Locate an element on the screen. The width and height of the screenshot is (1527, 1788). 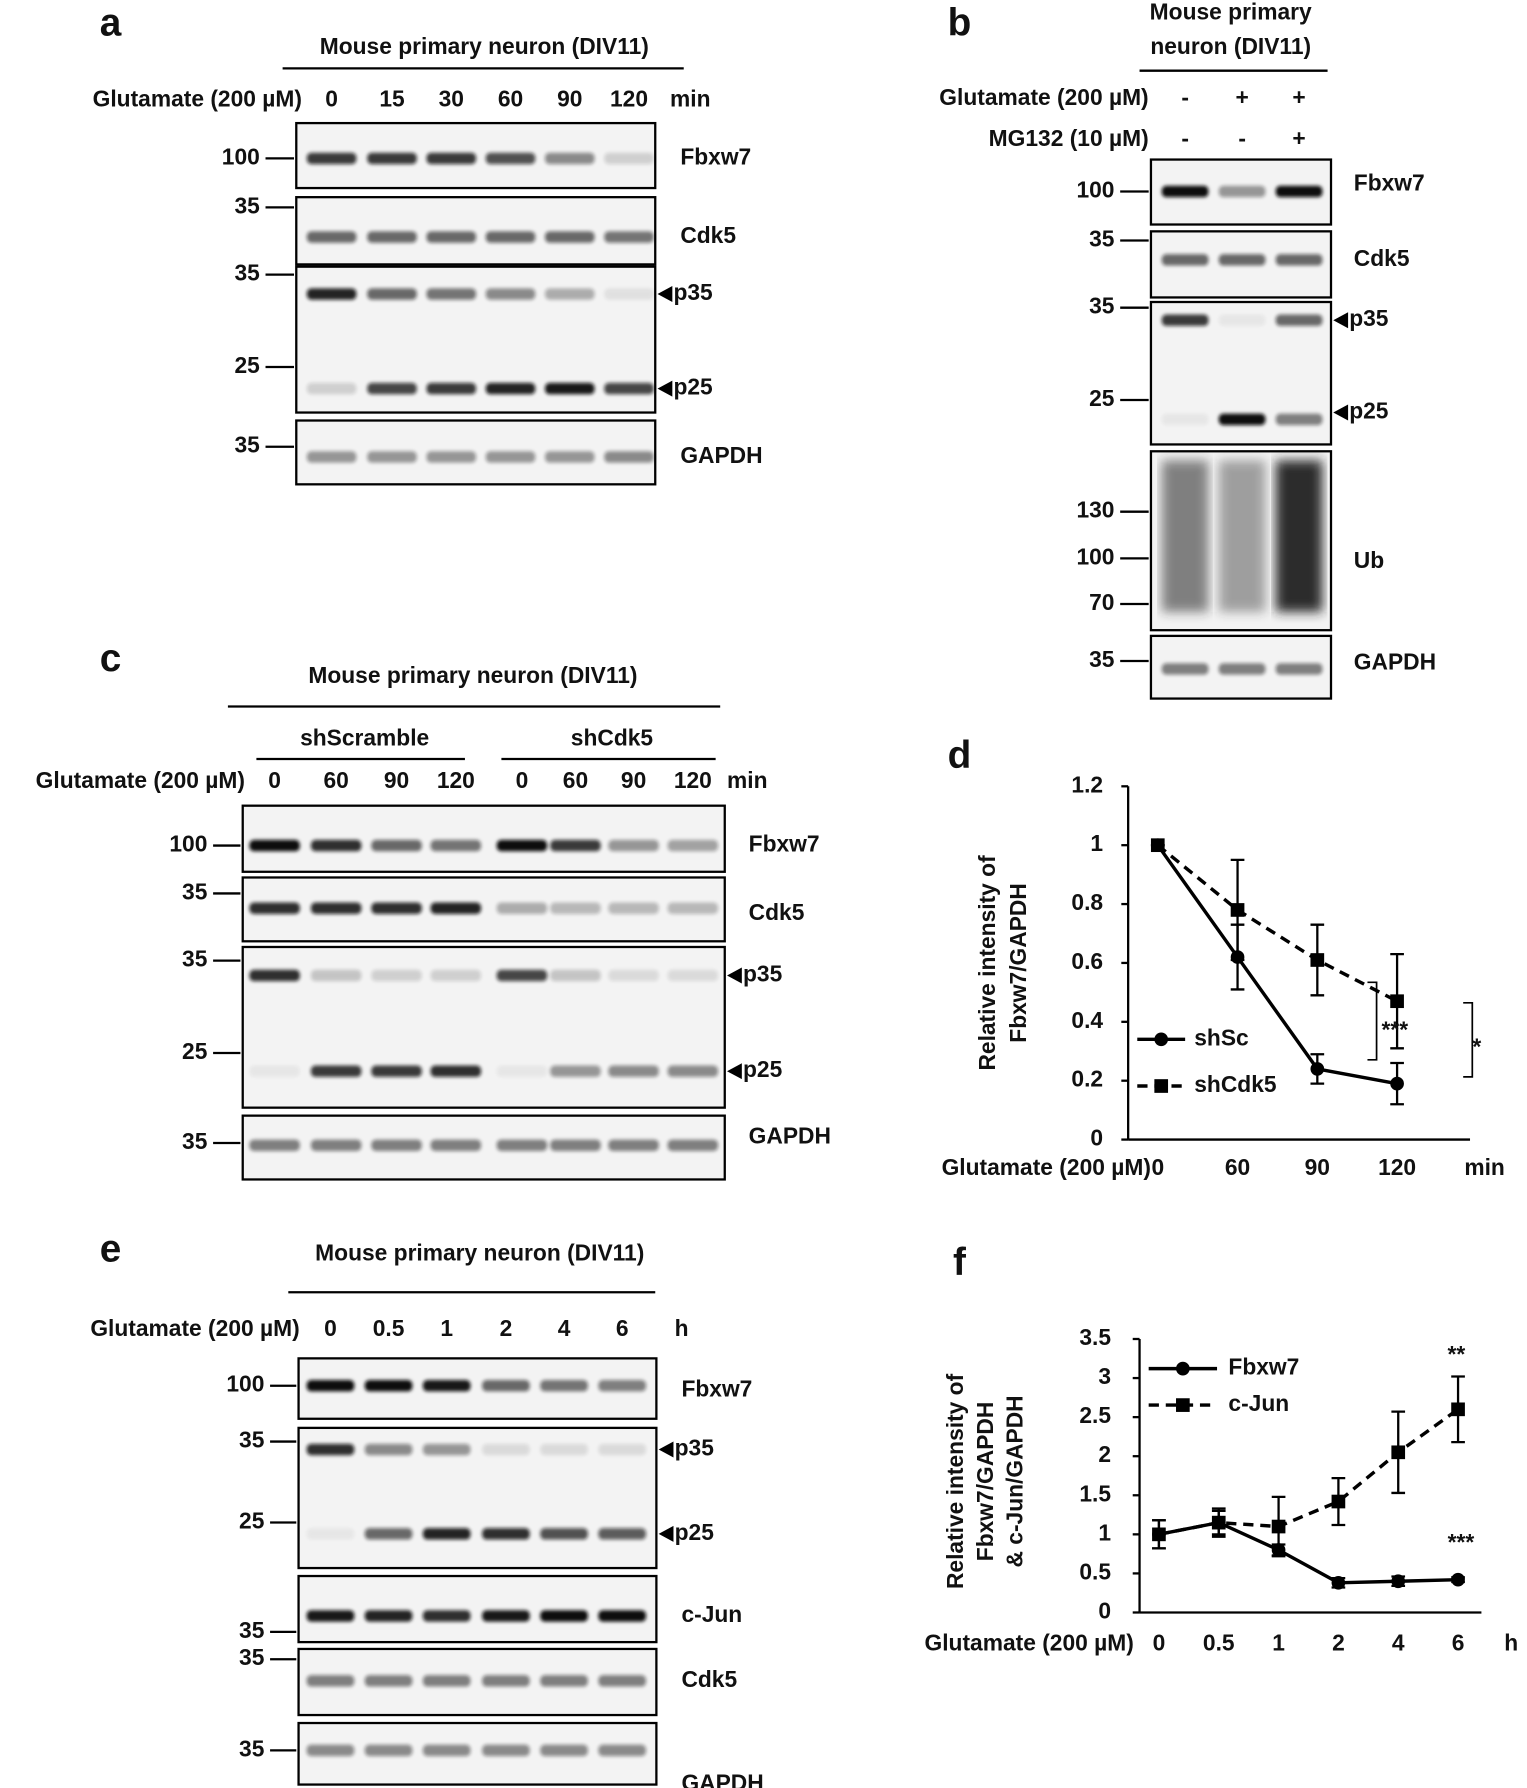
x-tick-label: 2 is located at coordinates (1338, 1642).